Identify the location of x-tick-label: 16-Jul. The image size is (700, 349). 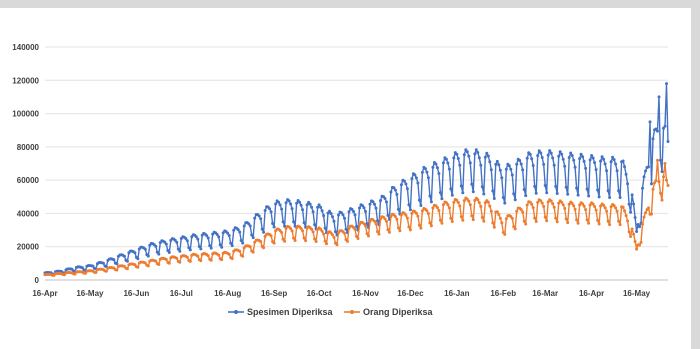
(181, 293).